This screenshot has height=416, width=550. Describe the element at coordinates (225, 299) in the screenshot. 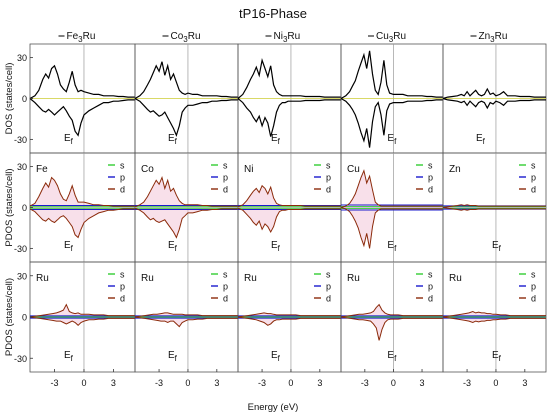

I see `panel-pdos_ru-co-legend-d: d` at that location.